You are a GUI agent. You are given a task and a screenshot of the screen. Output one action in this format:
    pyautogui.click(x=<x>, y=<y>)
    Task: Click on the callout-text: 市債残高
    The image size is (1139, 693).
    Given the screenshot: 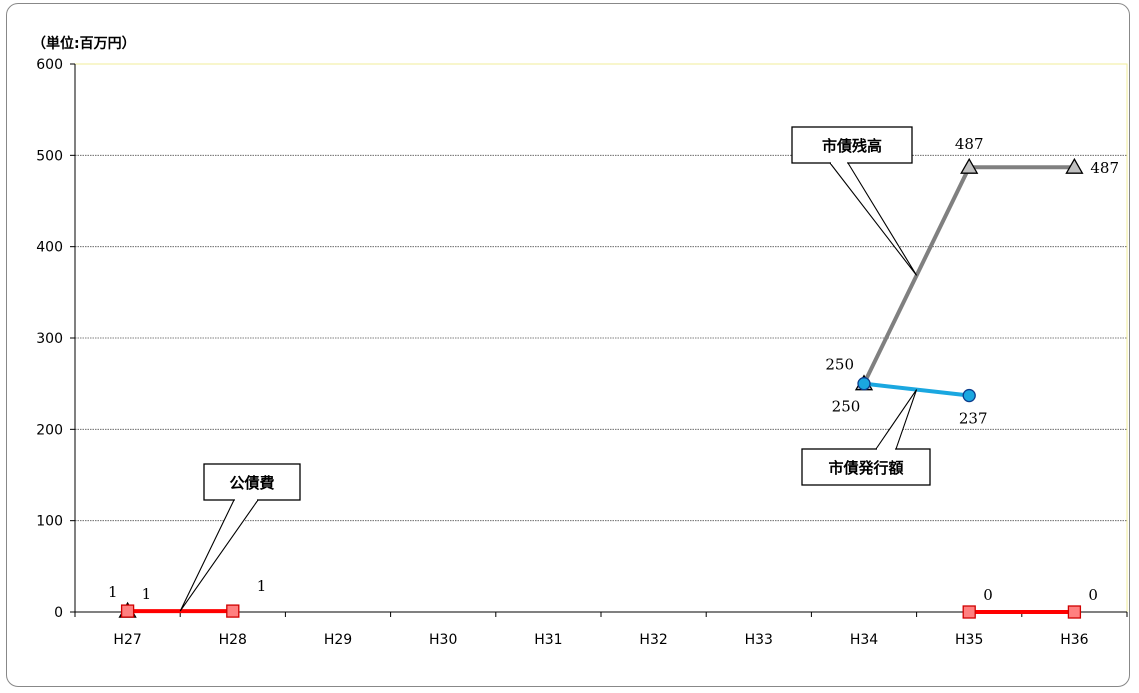 What is the action you would take?
    pyautogui.click(x=852, y=146)
    